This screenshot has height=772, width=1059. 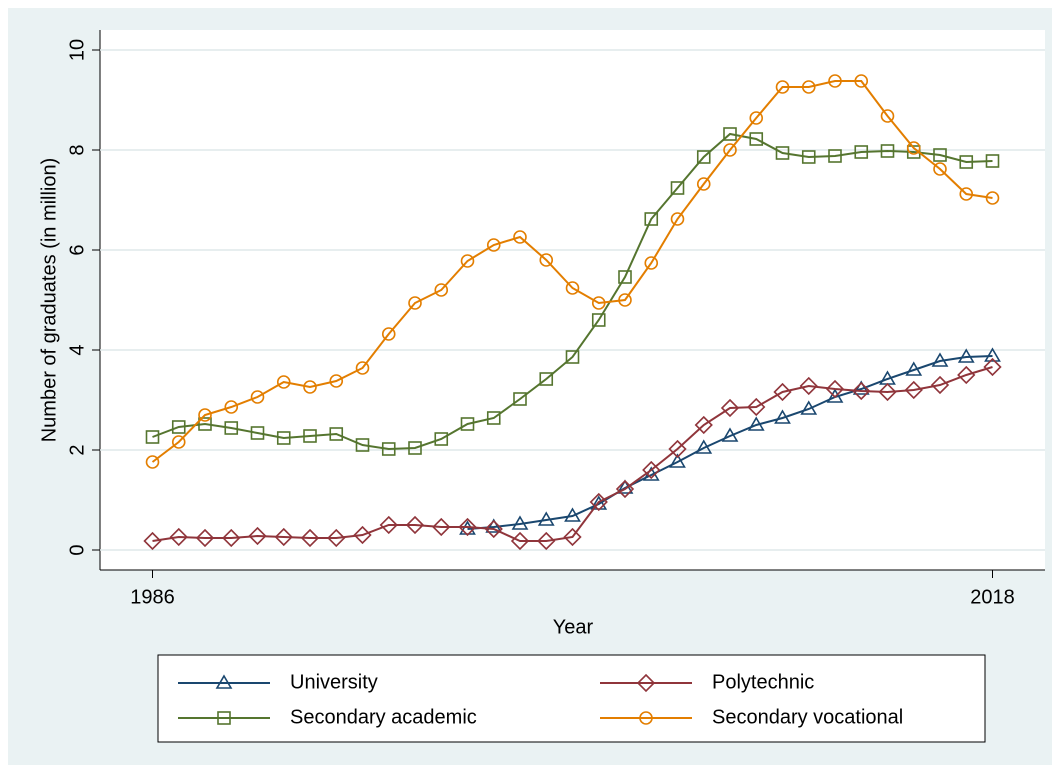 I want to click on x-tick-label: 2018, so click(x=992, y=597).